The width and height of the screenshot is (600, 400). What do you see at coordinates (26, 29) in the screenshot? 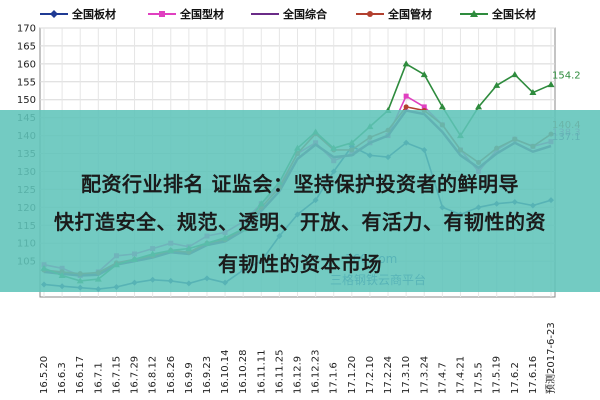
I see `y-tick-label: 170` at bounding box center [26, 29].